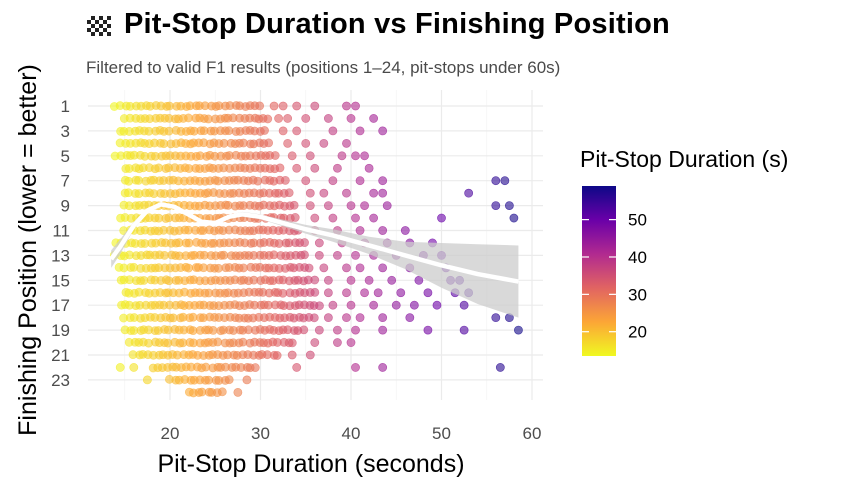 This screenshot has height=490, width=862. Describe the element at coordinates (378, 24) in the screenshot. I see `title-row: Pit-Stop Duration vs Finishing Position` at that location.